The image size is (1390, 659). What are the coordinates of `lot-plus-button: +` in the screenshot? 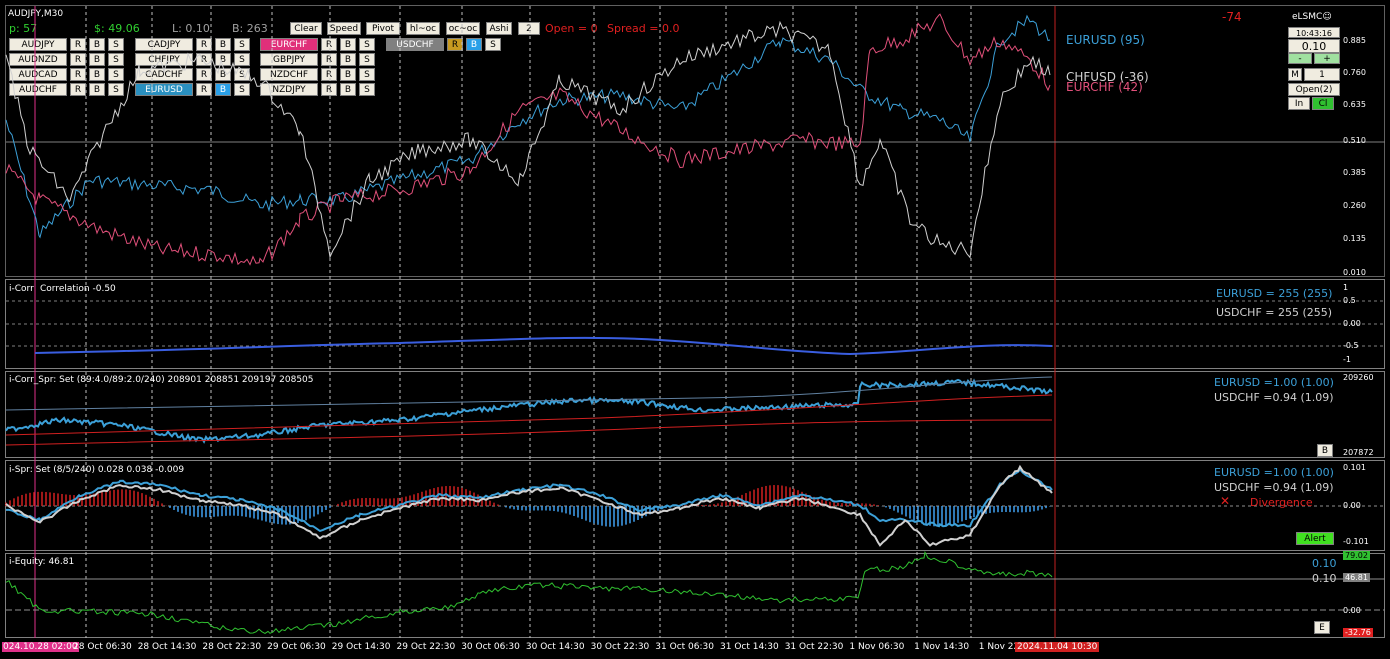 It's located at (1327, 58).